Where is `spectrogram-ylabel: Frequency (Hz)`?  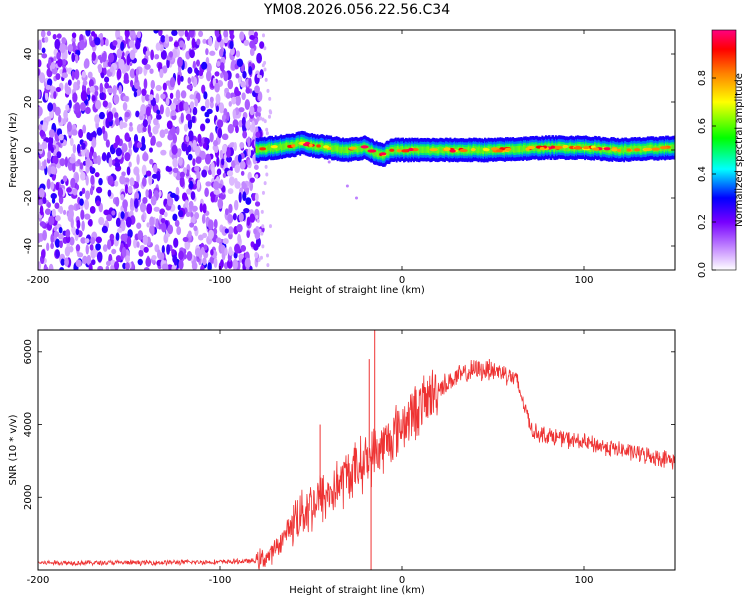 spectrogram-ylabel: Frequency (Hz) is located at coordinates (13, 150).